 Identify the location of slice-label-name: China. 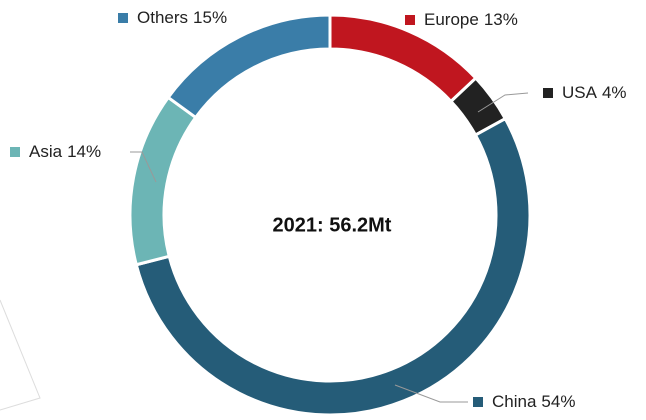
(514, 401).